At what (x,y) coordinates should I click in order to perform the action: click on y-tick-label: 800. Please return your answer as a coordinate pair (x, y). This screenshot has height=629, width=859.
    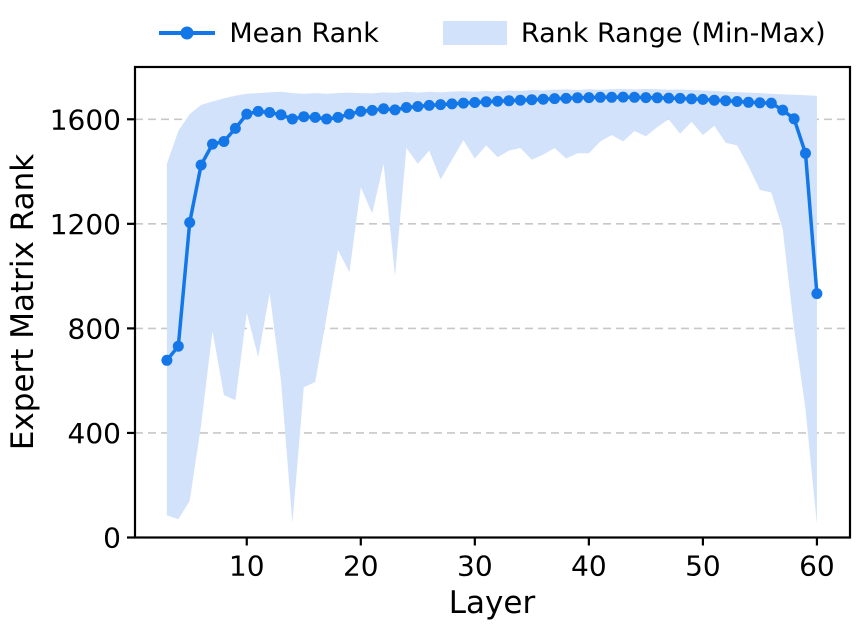
    Looking at the image, I should click on (94, 328).